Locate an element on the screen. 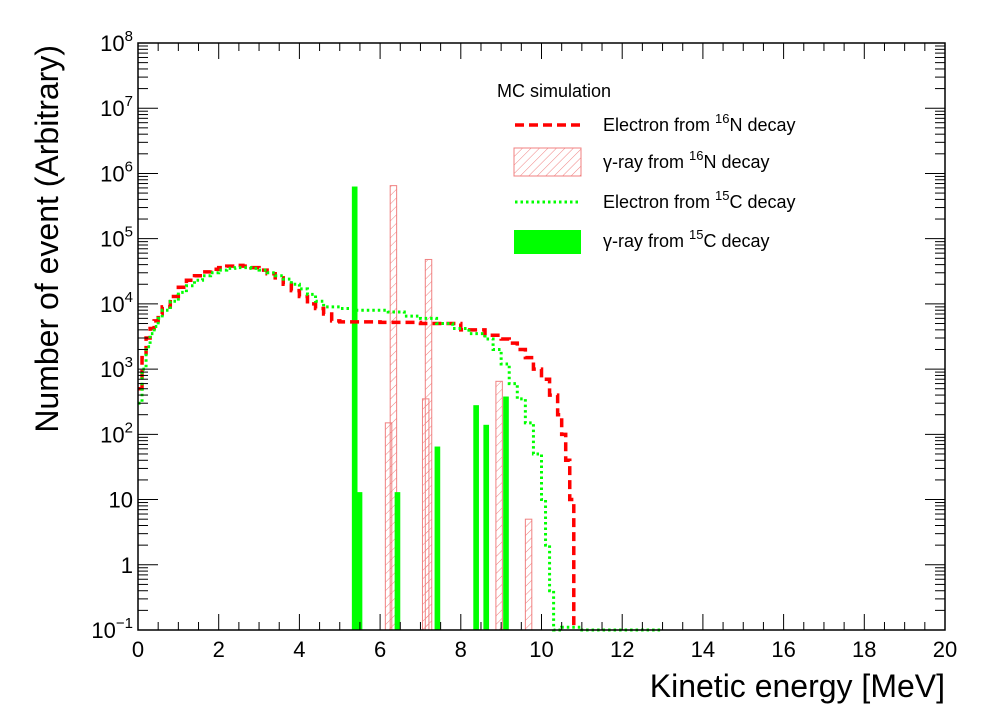 The width and height of the screenshot is (997, 715). y-tick-label: 10⁷ is located at coordinates (116, 107).